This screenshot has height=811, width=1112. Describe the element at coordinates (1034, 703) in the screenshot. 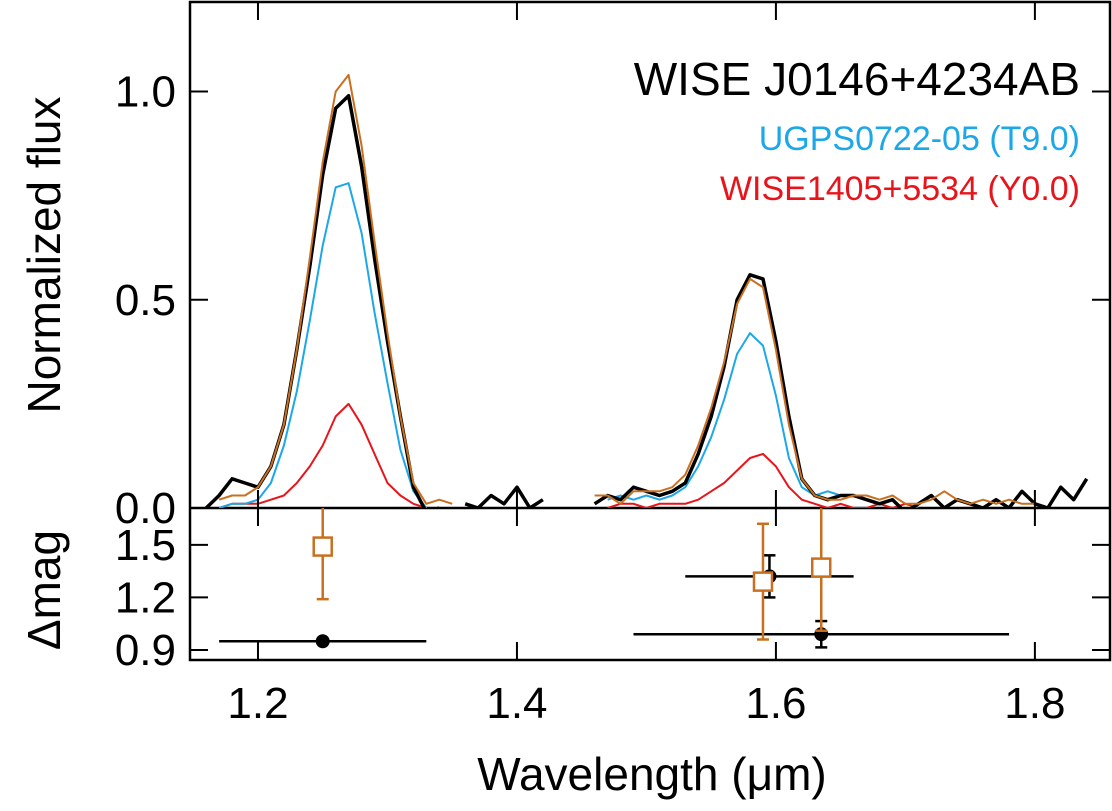

I see `x-tick-label: 1.8` at that location.